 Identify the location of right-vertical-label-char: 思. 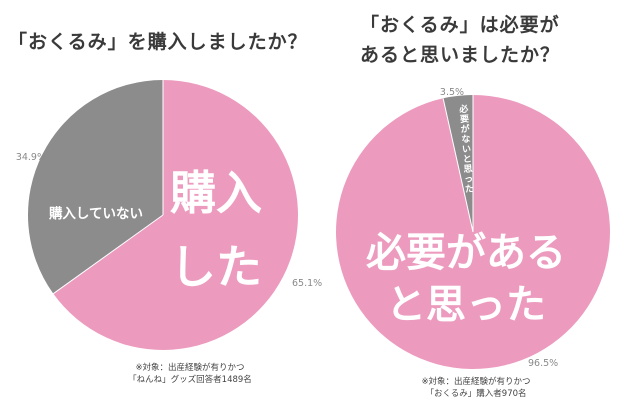
(468, 170).